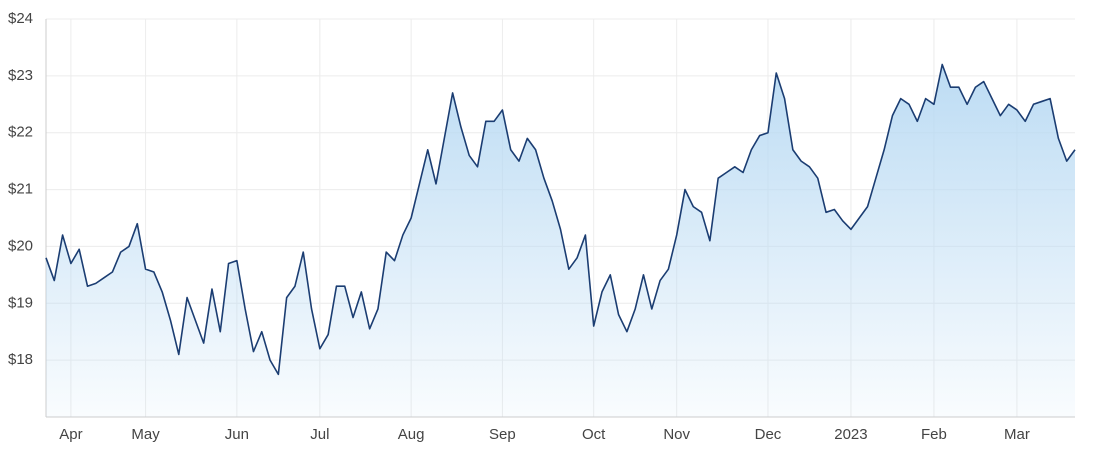 The height and width of the screenshot is (458, 1106). Describe the element at coordinates (850, 434) in the screenshot. I see `x-tick-label: 2023` at that location.